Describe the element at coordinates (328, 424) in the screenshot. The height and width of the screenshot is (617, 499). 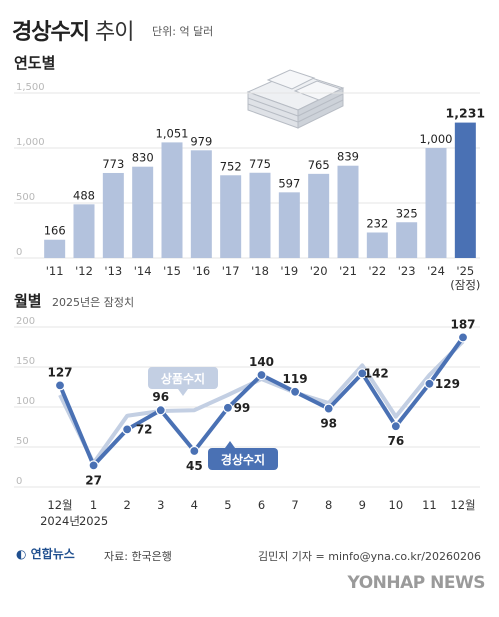
I see `data-point-label: 98` at that location.